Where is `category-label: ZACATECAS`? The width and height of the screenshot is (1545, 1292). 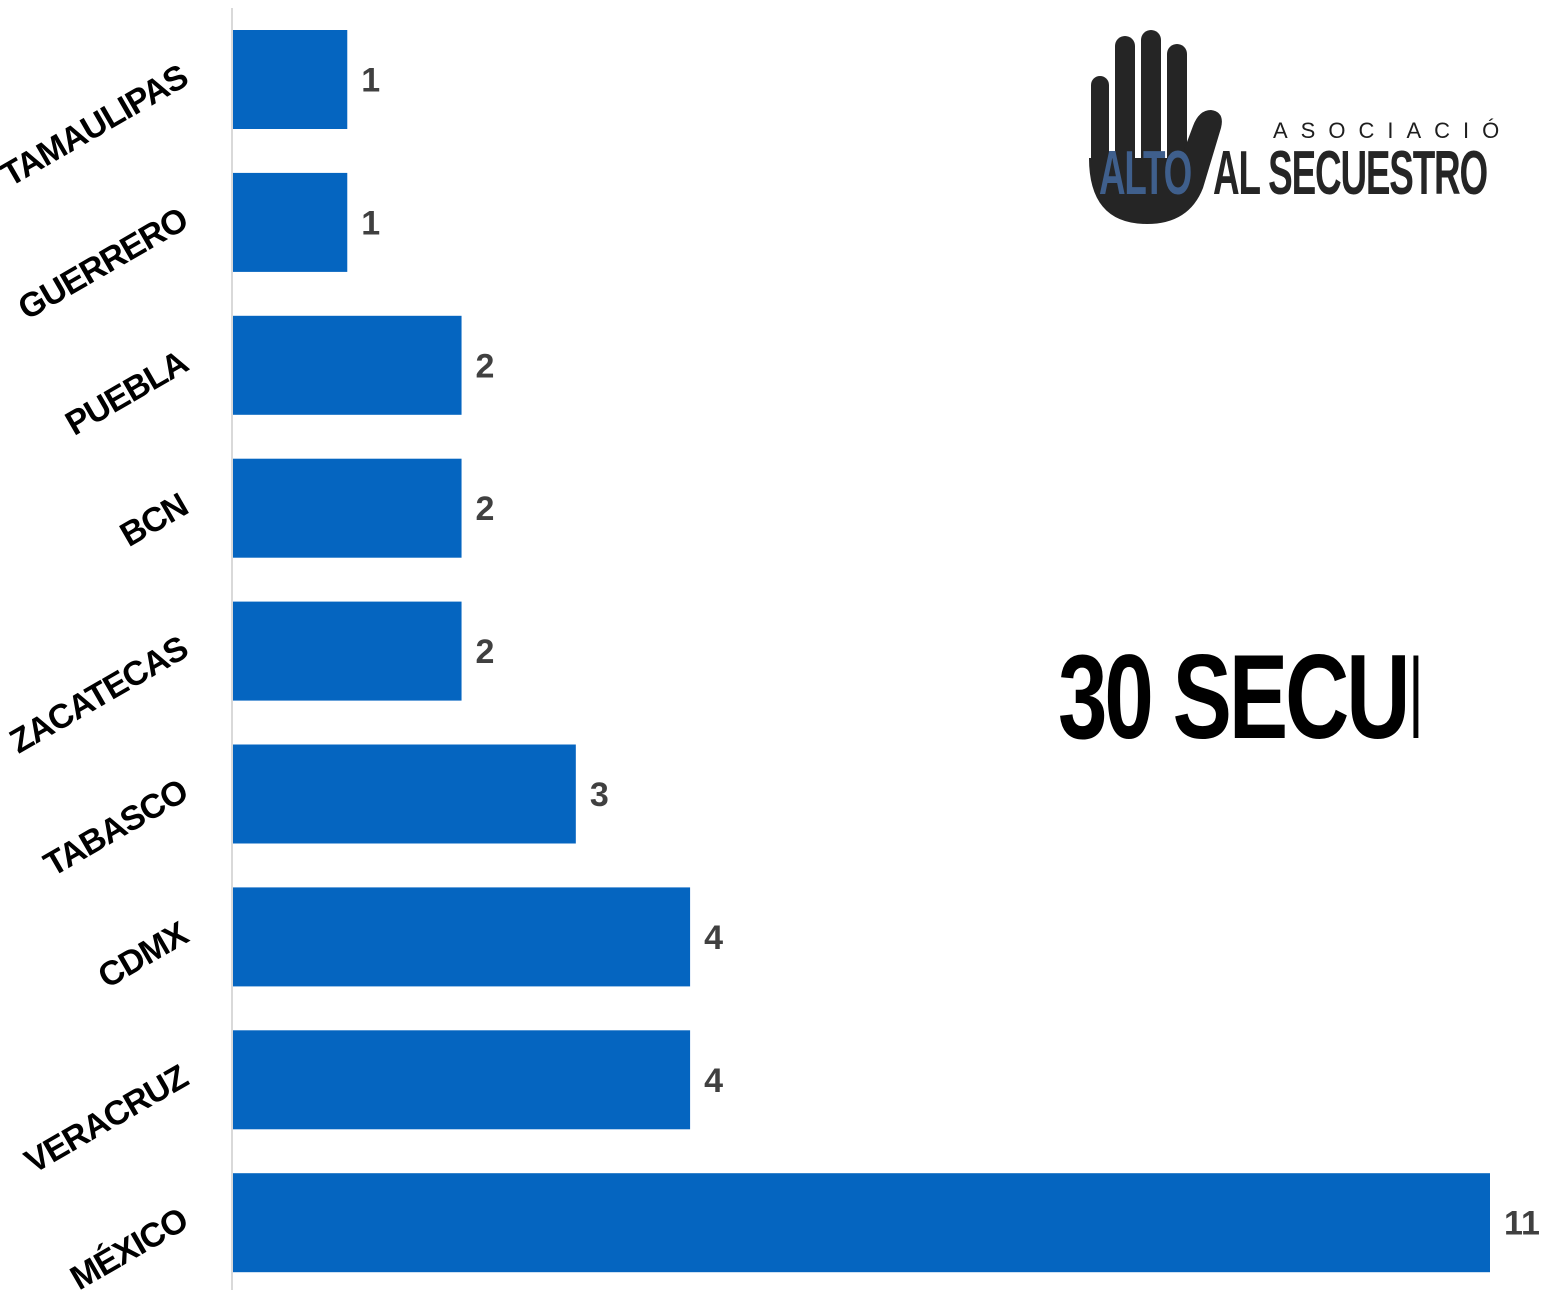 category-label: ZACATECAS is located at coordinates (98, 695).